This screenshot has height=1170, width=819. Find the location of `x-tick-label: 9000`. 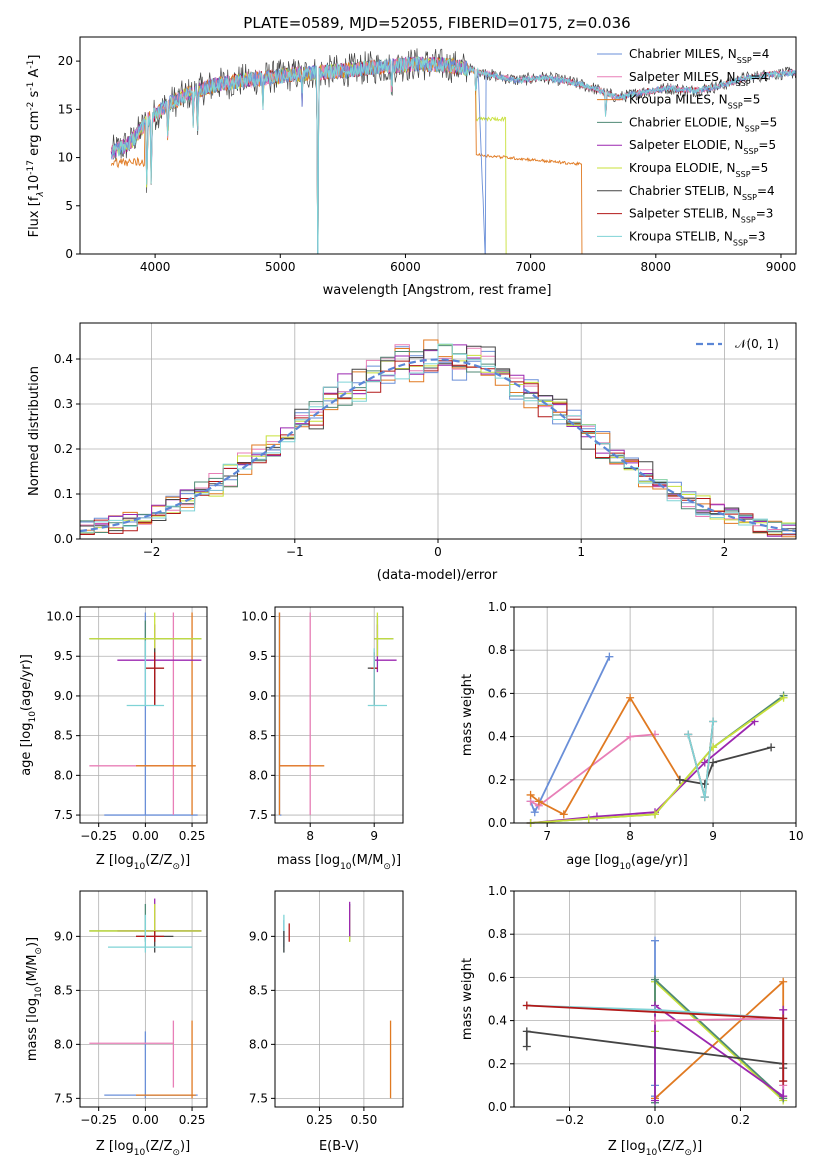

x-tick-label: 9000 is located at coordinates (781, 267).